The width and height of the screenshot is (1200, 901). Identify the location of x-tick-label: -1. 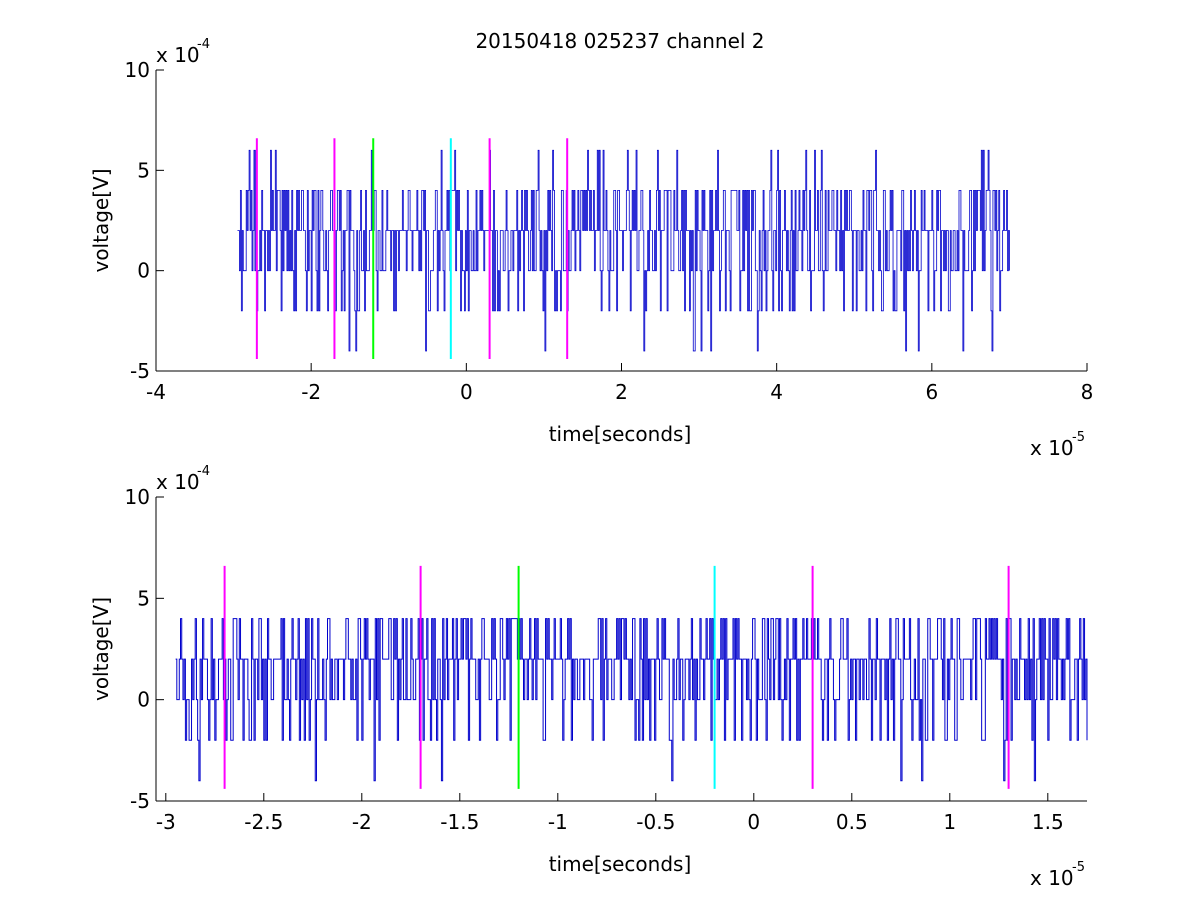
(558, 822).